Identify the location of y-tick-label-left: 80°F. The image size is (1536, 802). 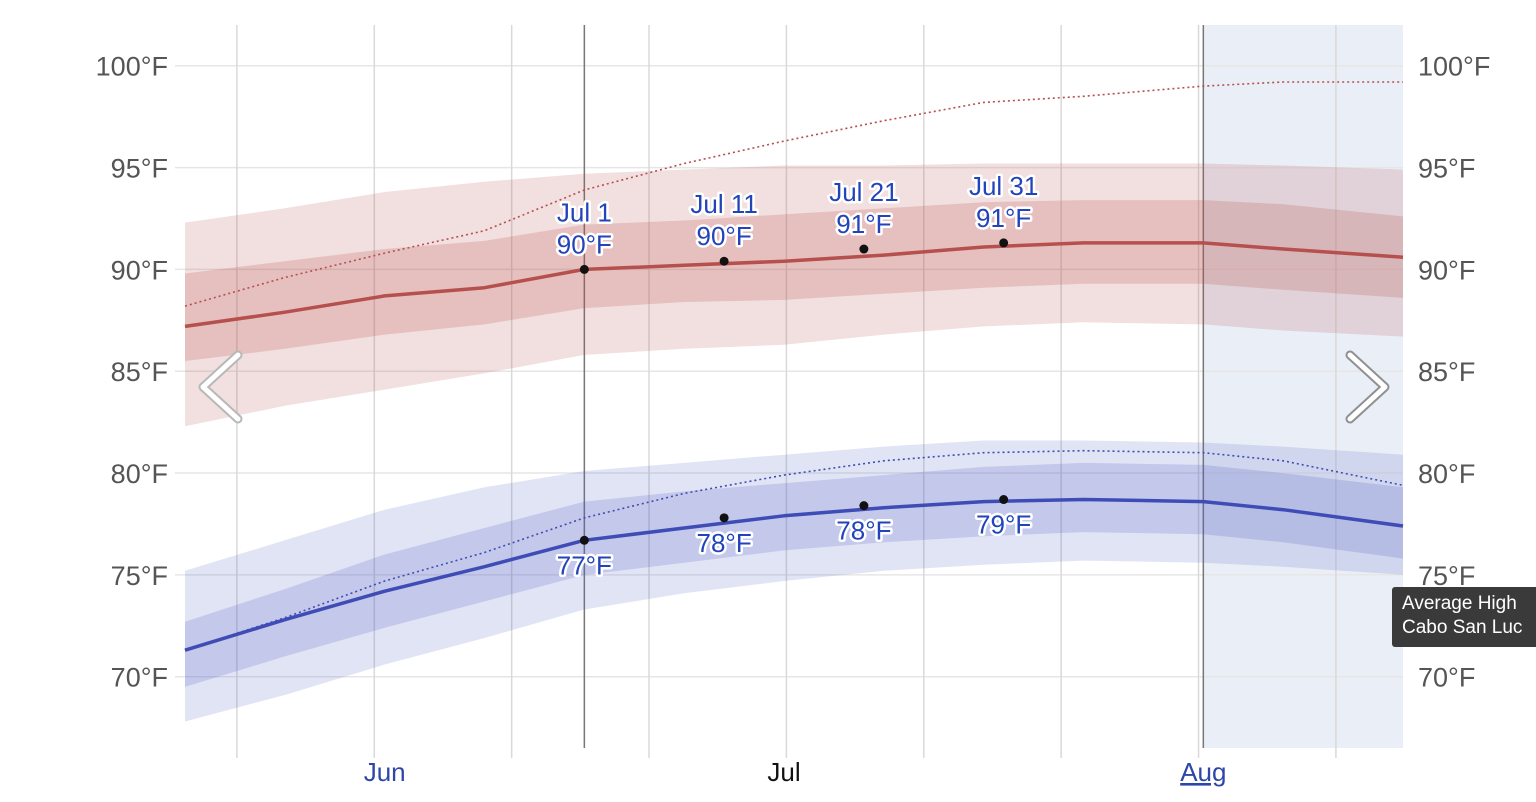
(139, 474).